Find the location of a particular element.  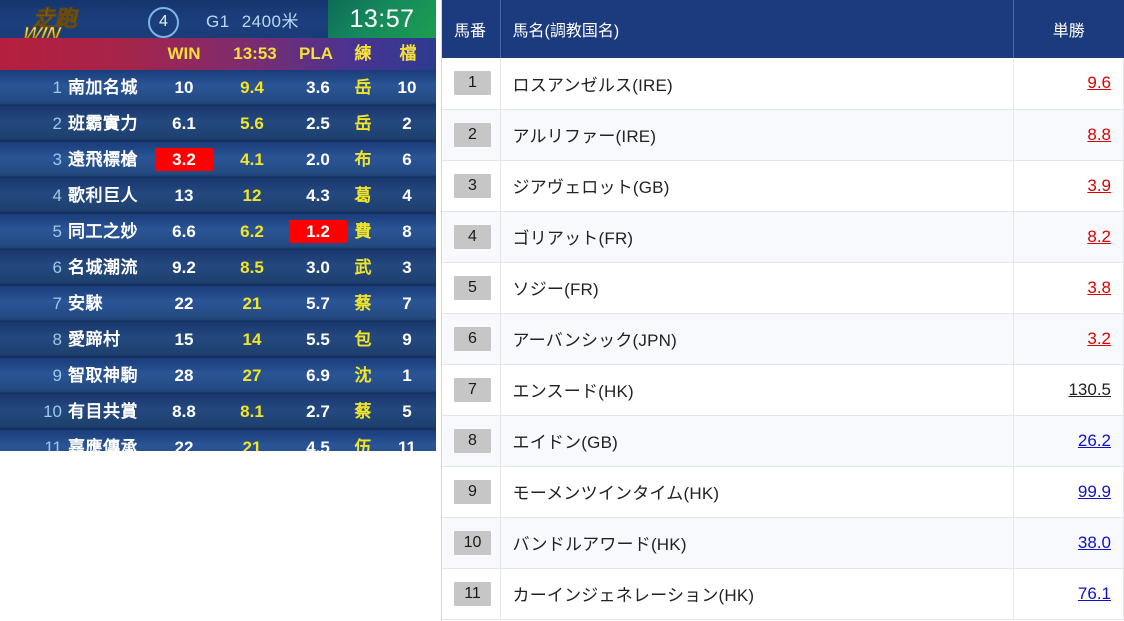

subheader-pla-label: PLA is located at coordinates (316, 53).